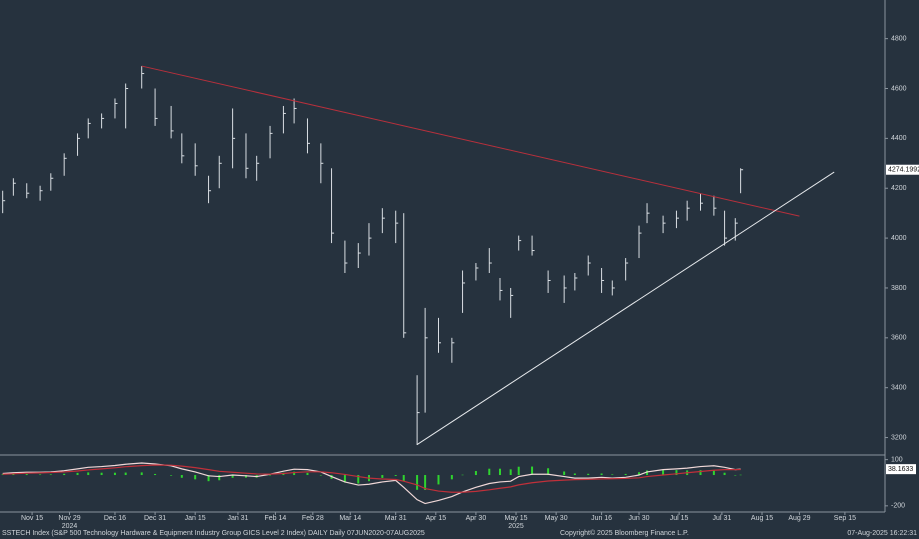 The height and width of the screenshot is (539, 919). Describe the element at coordinates (516, 526) in the screenshot. I see `year-label: 2025` at that location.